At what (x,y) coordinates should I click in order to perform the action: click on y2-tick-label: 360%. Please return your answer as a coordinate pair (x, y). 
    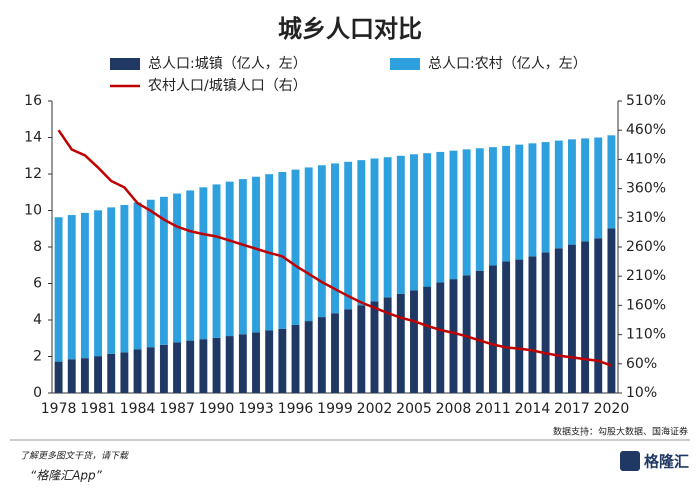
    Looking at the image, I should click on (646, 189).